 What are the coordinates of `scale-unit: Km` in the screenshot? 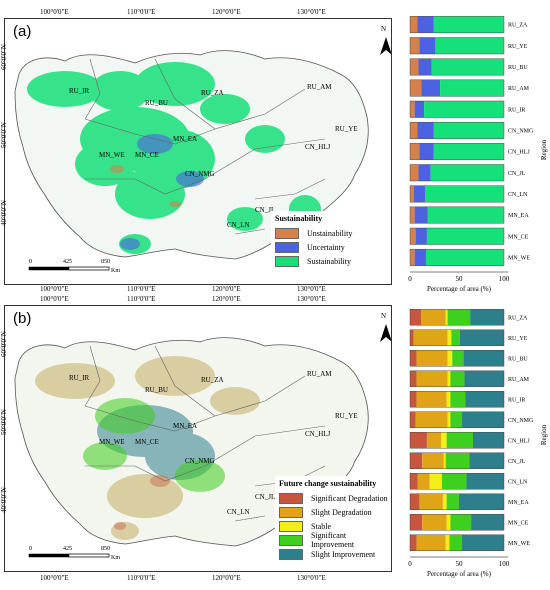 It's located at (115, 271).